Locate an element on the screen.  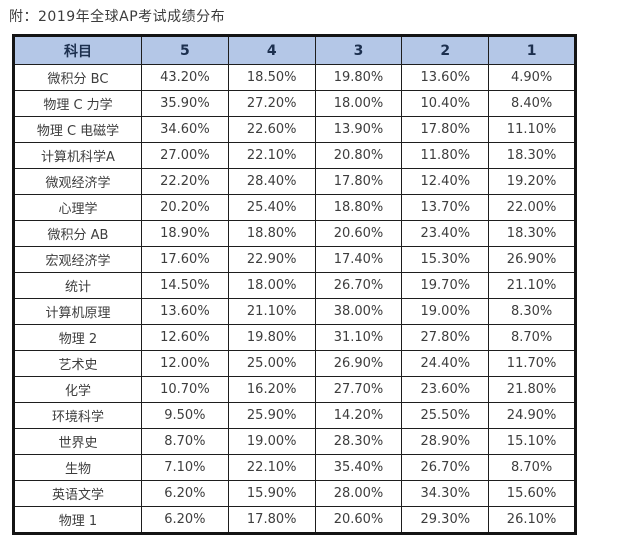
table-row: 心理学 20.20% 25.40% 18.80% 13.70% 22.00% is located at coordinates (294, 207).